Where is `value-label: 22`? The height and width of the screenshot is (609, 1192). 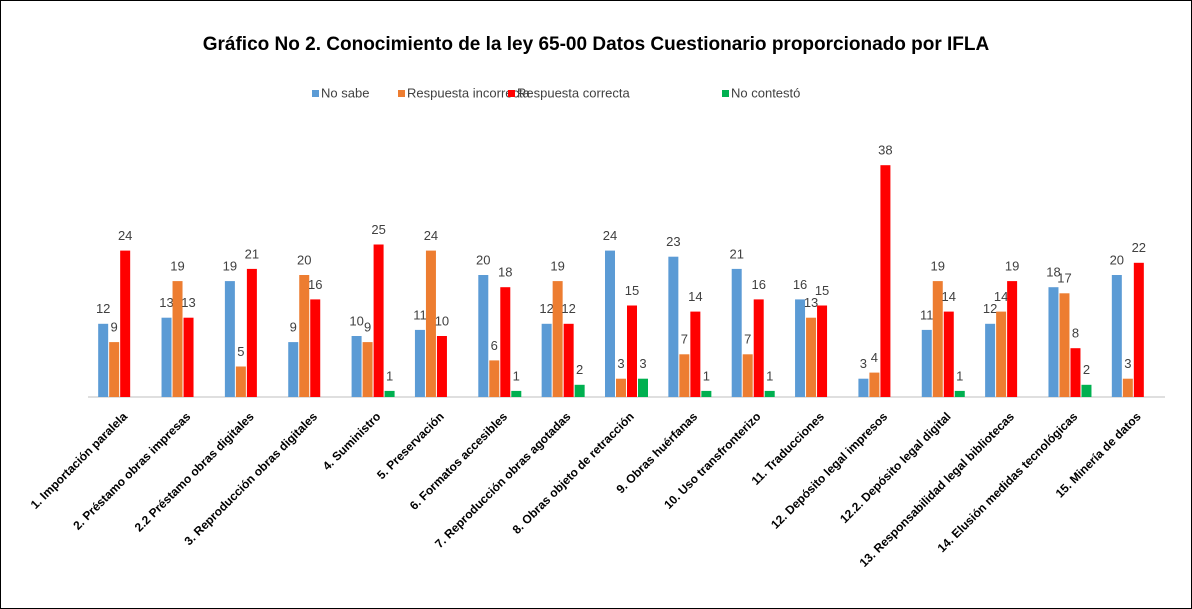 value-label: 22 is located at coordinates (1139, 247).